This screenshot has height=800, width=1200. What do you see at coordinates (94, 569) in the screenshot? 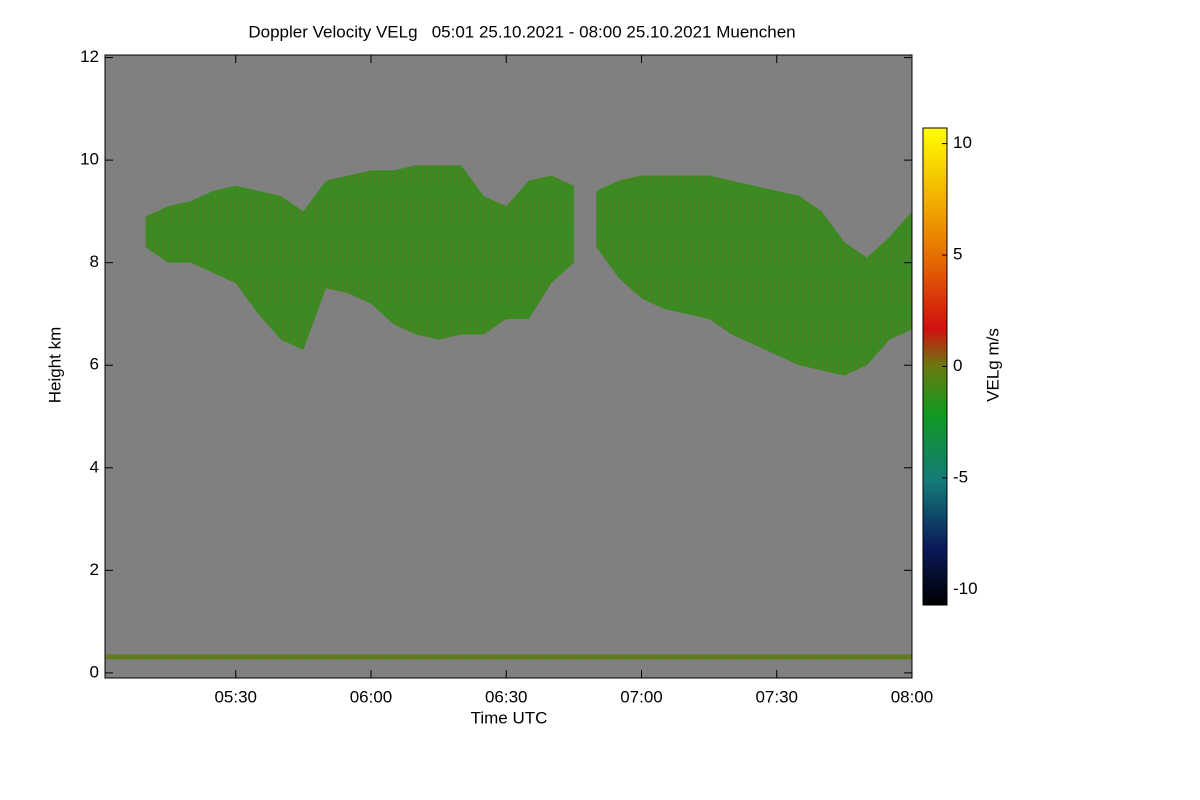
I see `y-tick-label: 2` at bounding box center [94, 569].